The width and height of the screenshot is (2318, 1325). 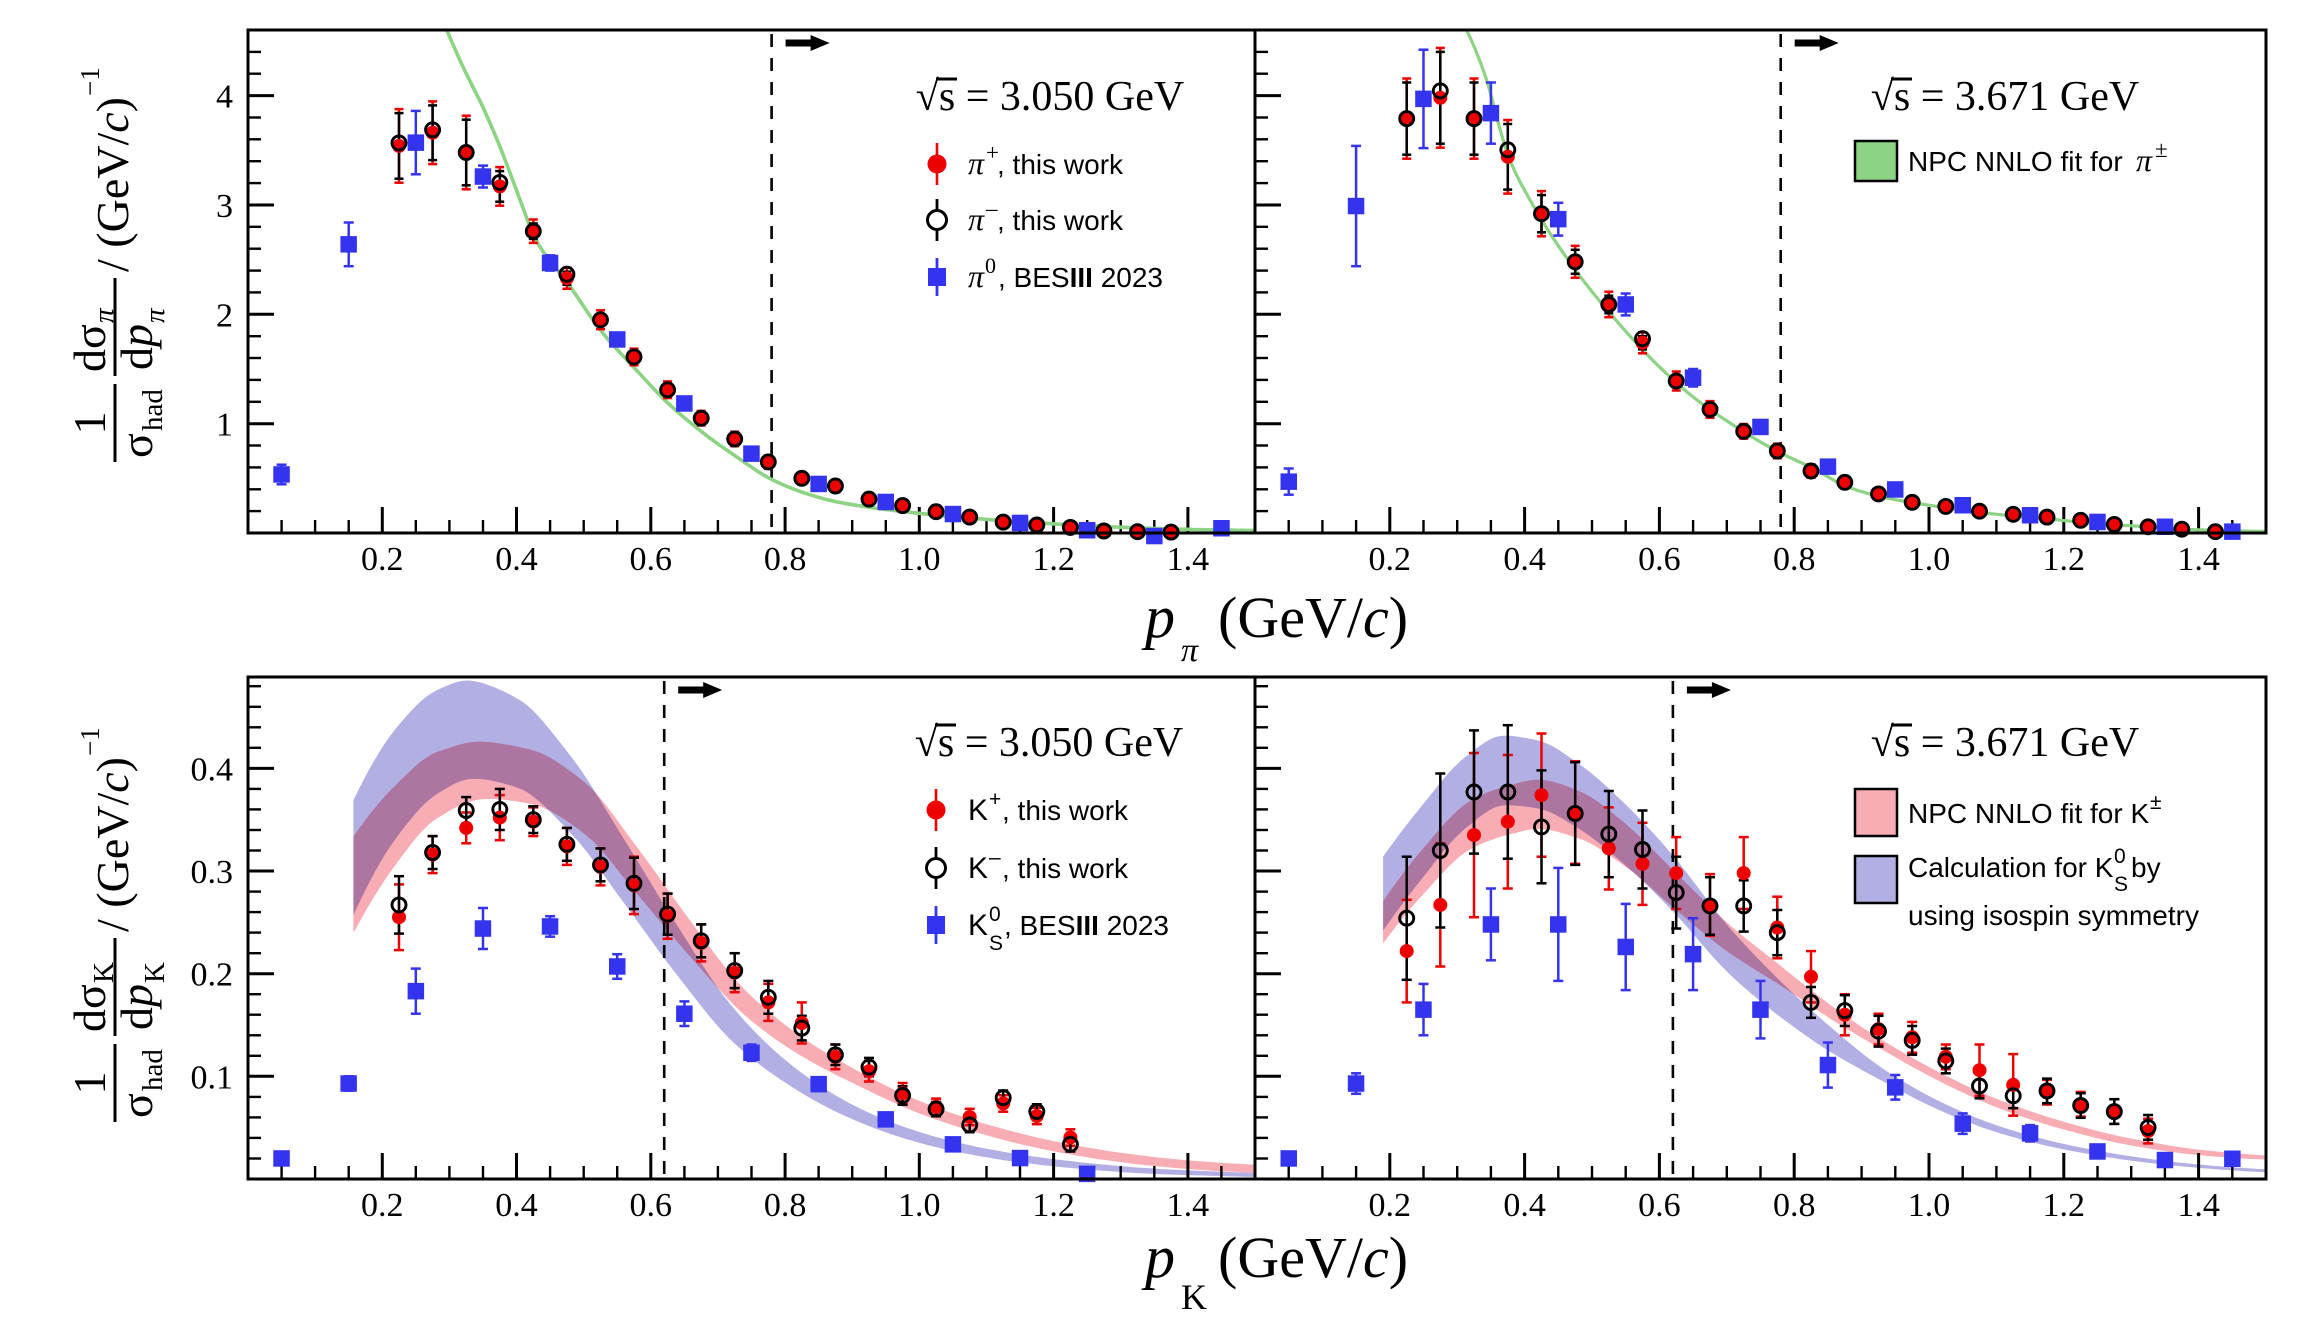 I want to click on svg-text: 3, so click(x=224, y=206).